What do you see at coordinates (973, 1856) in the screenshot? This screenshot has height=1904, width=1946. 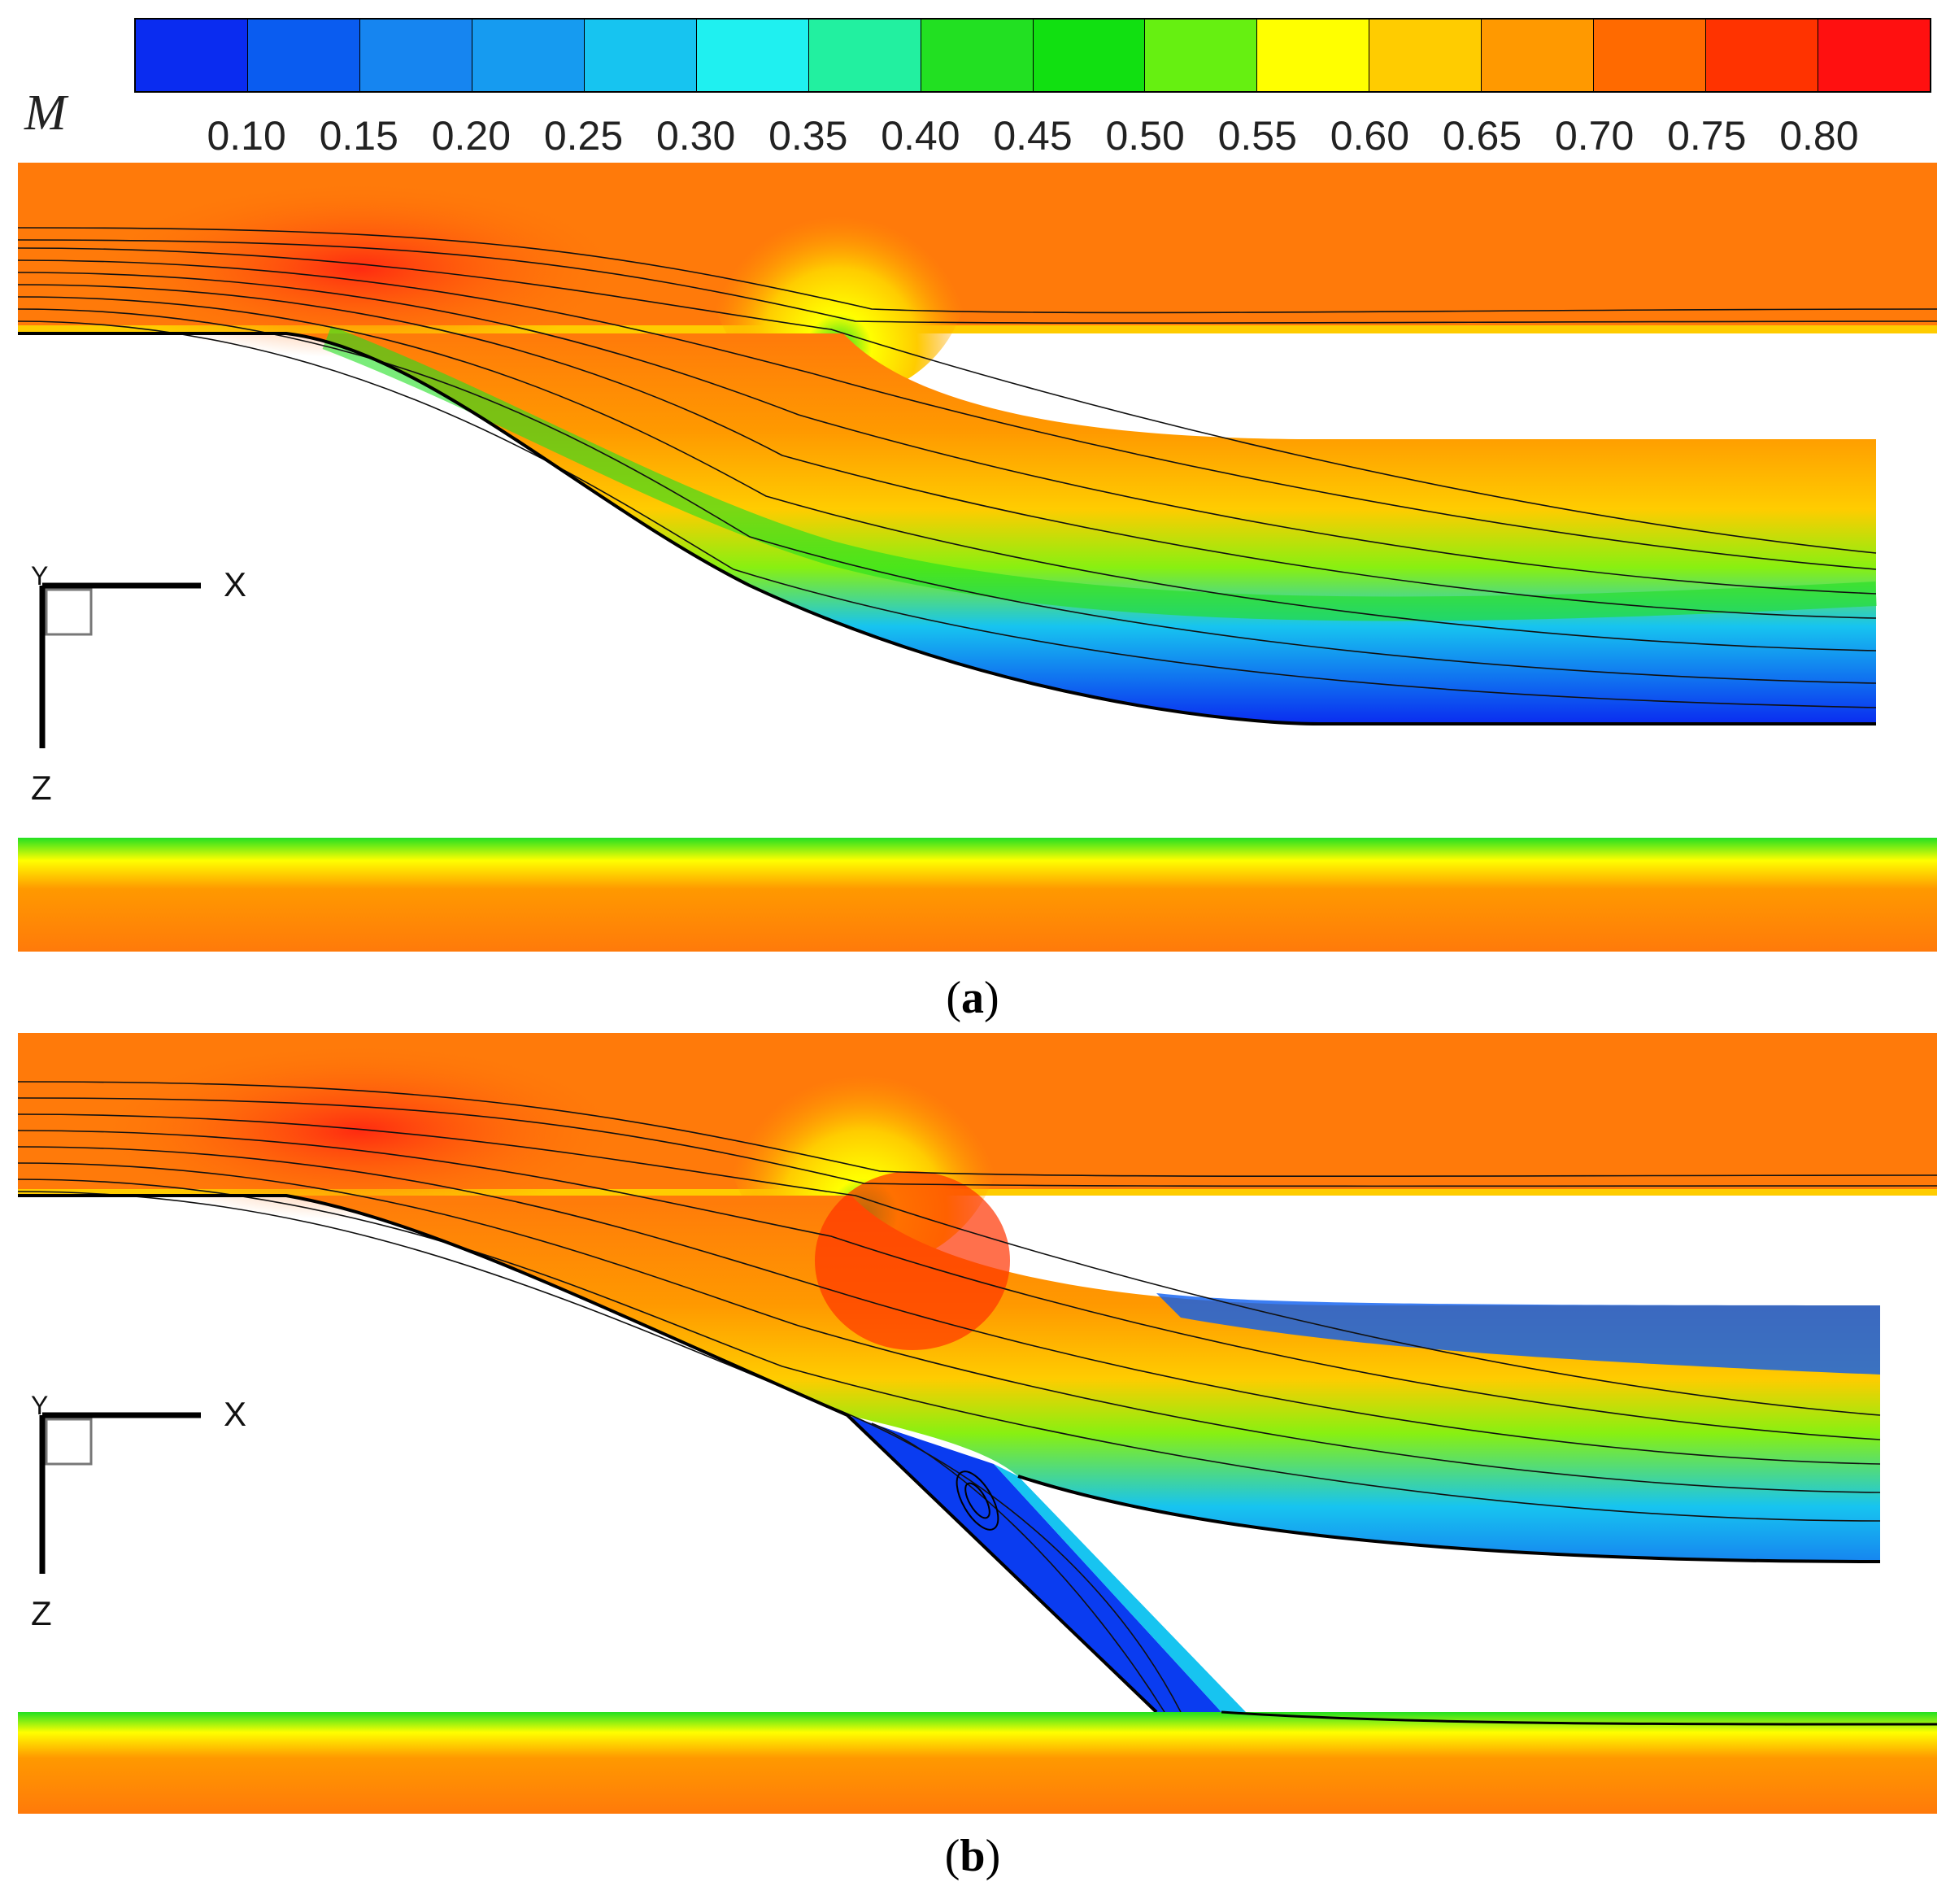 I see `caption-b: (b)` at bounding box center [973, 1856].